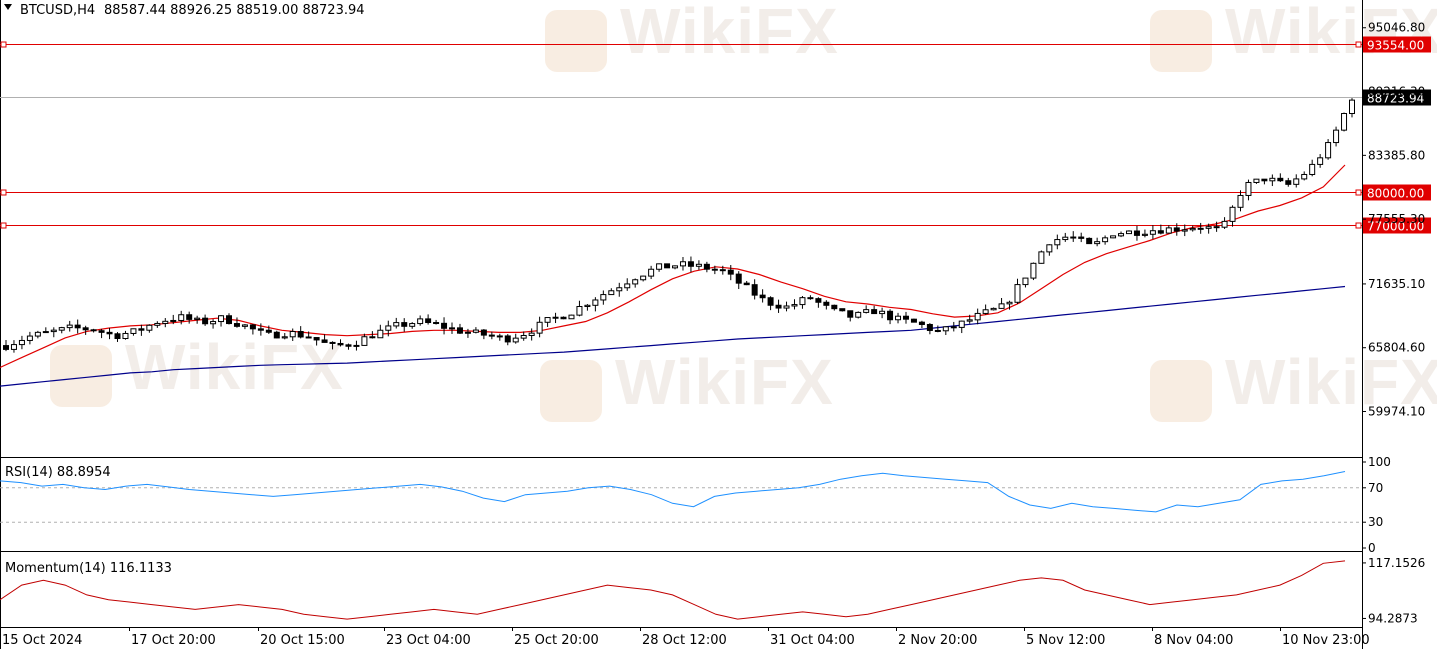  I want to click on rsi-title: RSI(14) 88.8954, so click(58, 472).